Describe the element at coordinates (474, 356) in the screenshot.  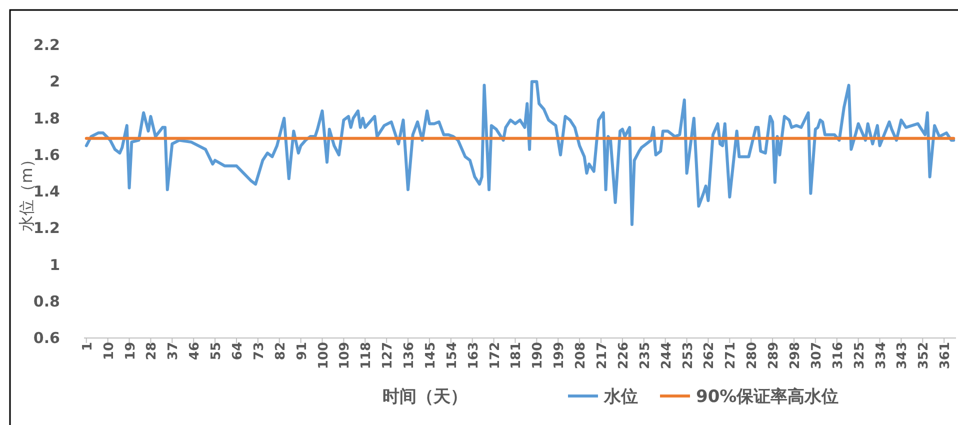
I see `x-tick-label: 163` at that location.